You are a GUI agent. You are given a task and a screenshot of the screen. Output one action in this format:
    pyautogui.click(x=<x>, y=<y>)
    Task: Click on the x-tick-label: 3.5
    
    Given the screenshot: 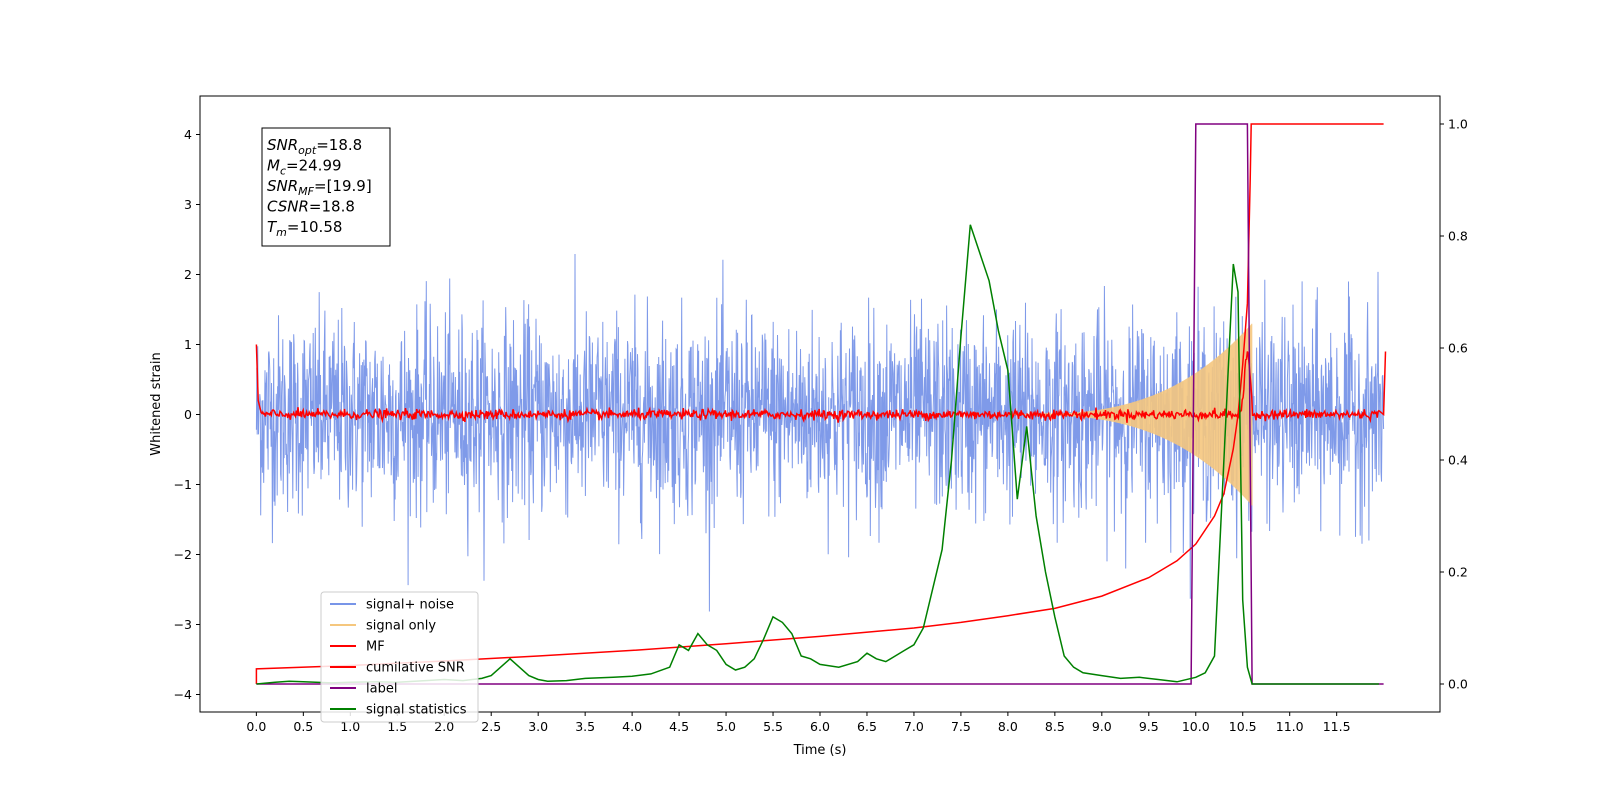 What is the action you would take?
    pyautogui.click(x=585, y=726)
    